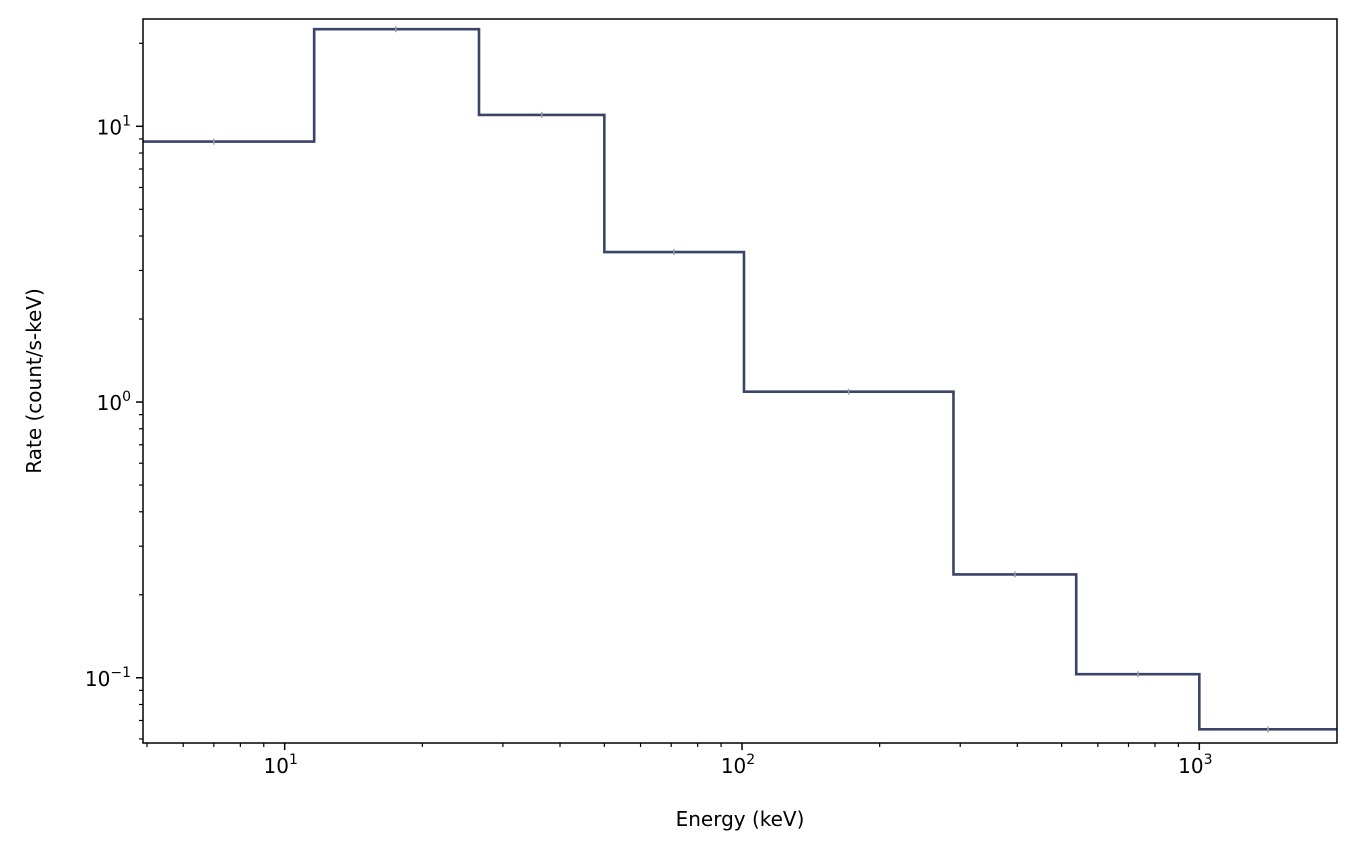 Image resolution: width=1356 pixels, height=852 pixels. What do you see at coordinates (34, 380) in the screenshot?
I see `y-axis-label: Rate (count/s-keV)` at bounding box center [34, 380].